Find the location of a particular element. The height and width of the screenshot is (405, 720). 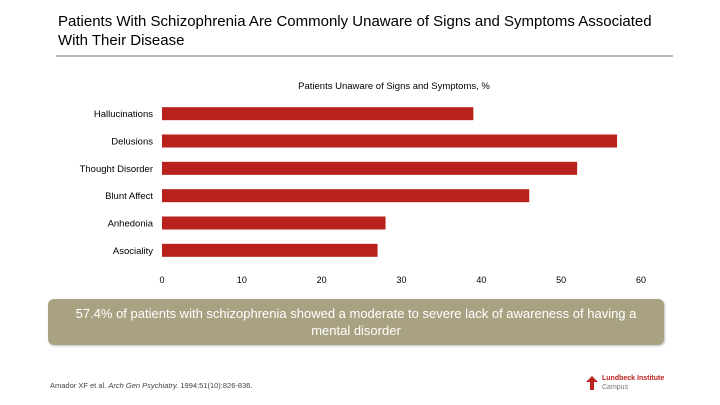

category-label: Anhedonia is located at coordinates (131, 224).